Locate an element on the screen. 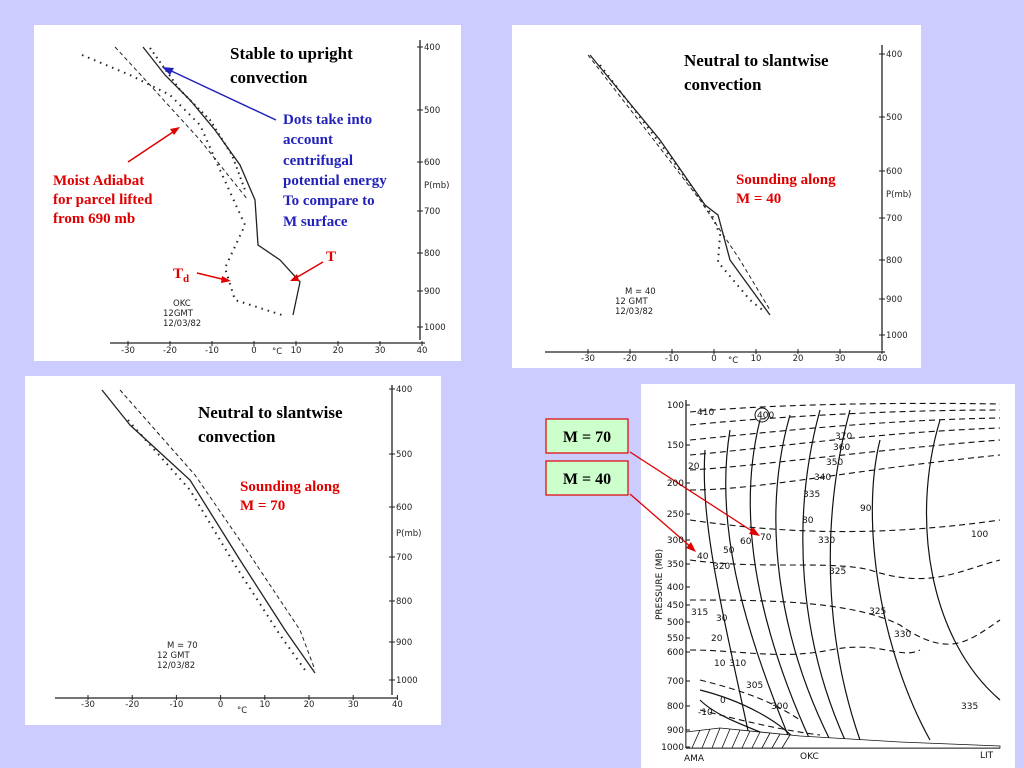  note-line: potential energy is located at coordinates (335, 181).